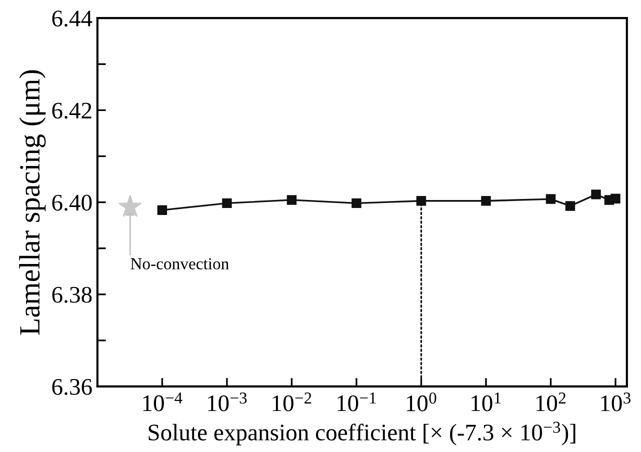 This screenshot has height=452, width=641. What do you see at coordinates (162, 402) in the screenshot?
I see `x-tick-label: 10$^{−4}$` at bounding box center [162, 402].